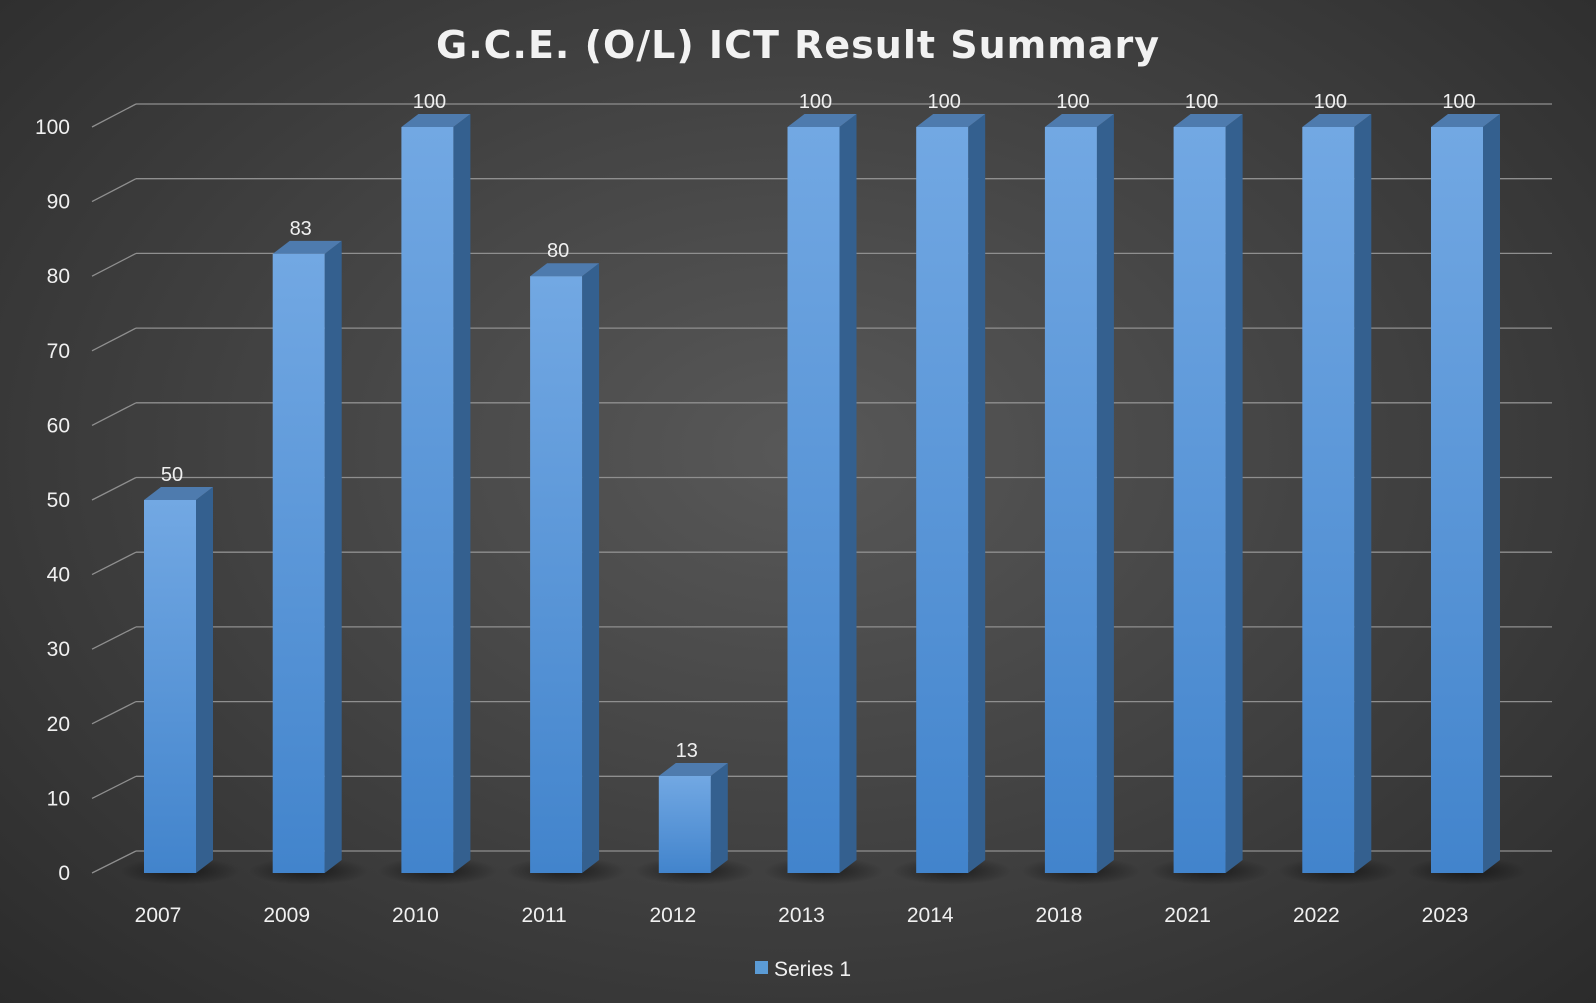  I want to click on legend-label: Series 1, so click(812, 969).